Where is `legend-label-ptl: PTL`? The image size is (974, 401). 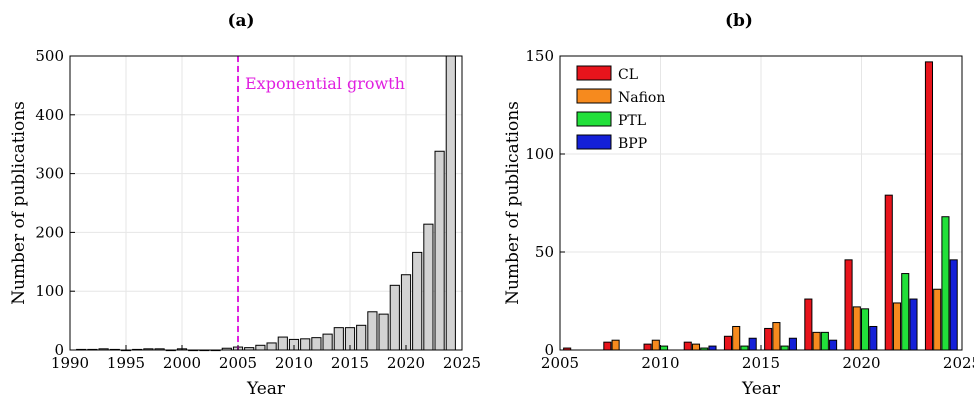 legend-label-ptl: PTL is located at coordinates (632, 121).